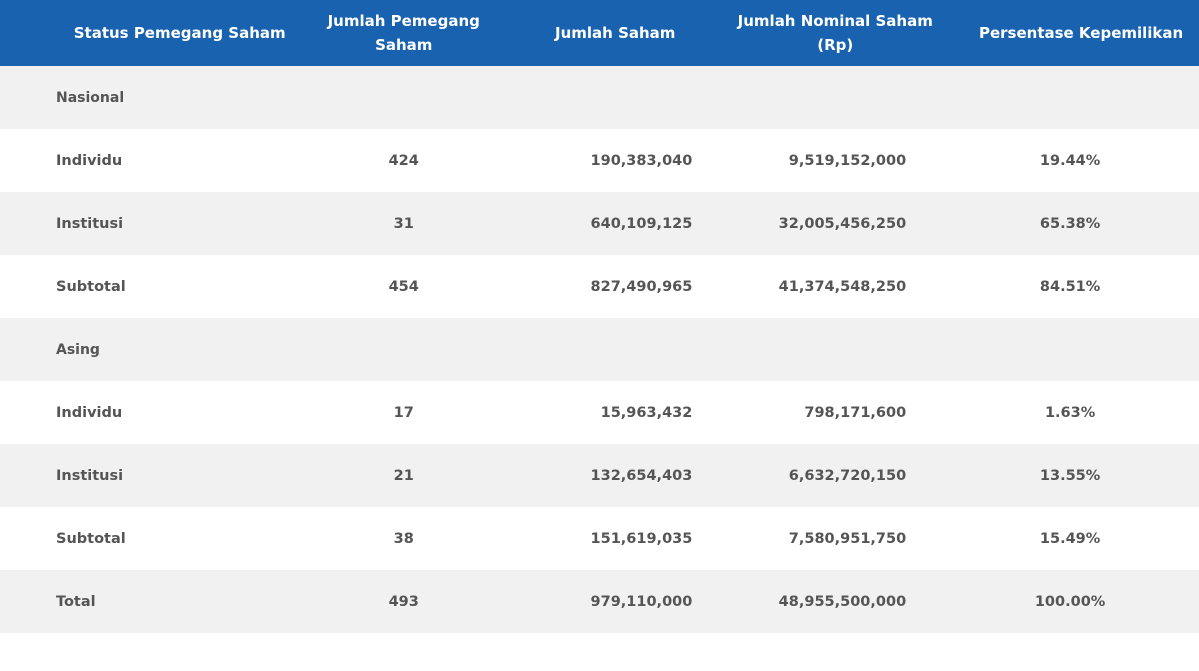 Image resolution: width=1199 pixels, height=671 pixels. Describe the element at coordinates (403, 538) in the screenshot. I see `holders-cell: 38` at that location.